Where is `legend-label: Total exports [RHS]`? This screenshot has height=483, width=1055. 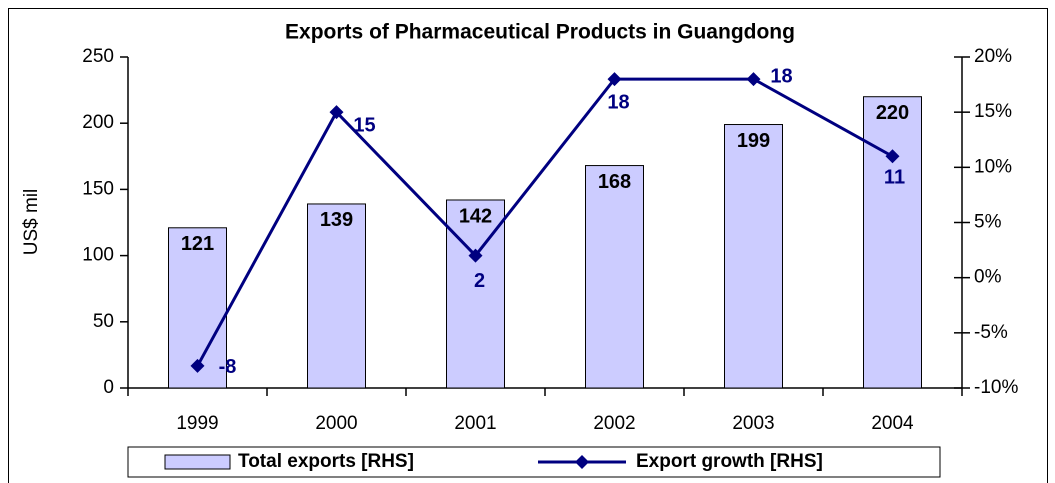 legend-label: Total exports [RHS] is located at coordinates (326, 461).